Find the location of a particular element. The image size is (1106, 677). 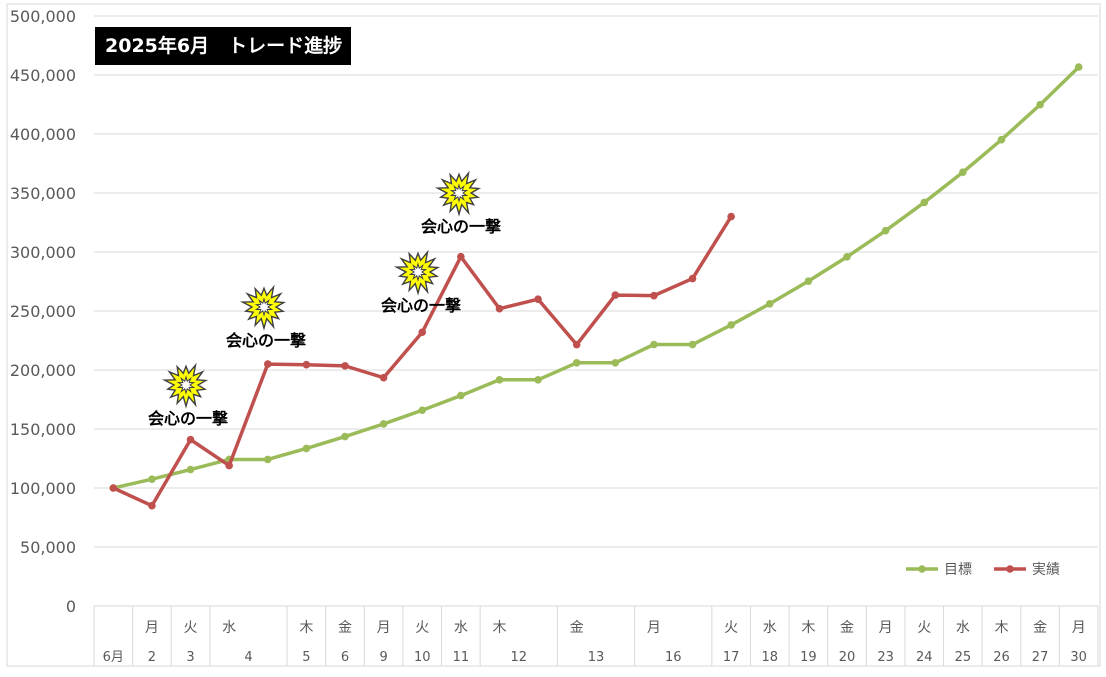

x-date-label: 27 is located at coordinates (1040, 657).